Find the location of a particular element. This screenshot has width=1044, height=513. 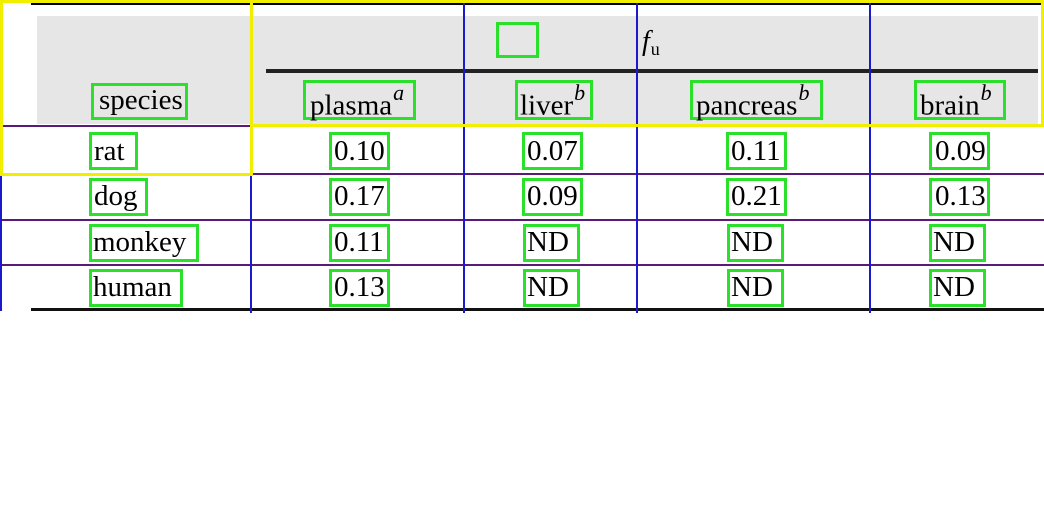

species-cell: dog is located at coordinates (116, 196).